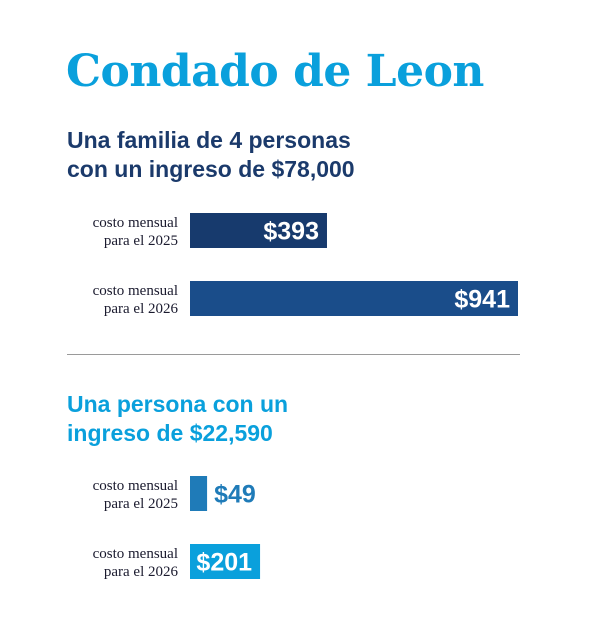 The height and width of the screenshot is (641, 600). Describe the element at coordinates (293, 354) in the screenshot. I see `section-divider` at that location.